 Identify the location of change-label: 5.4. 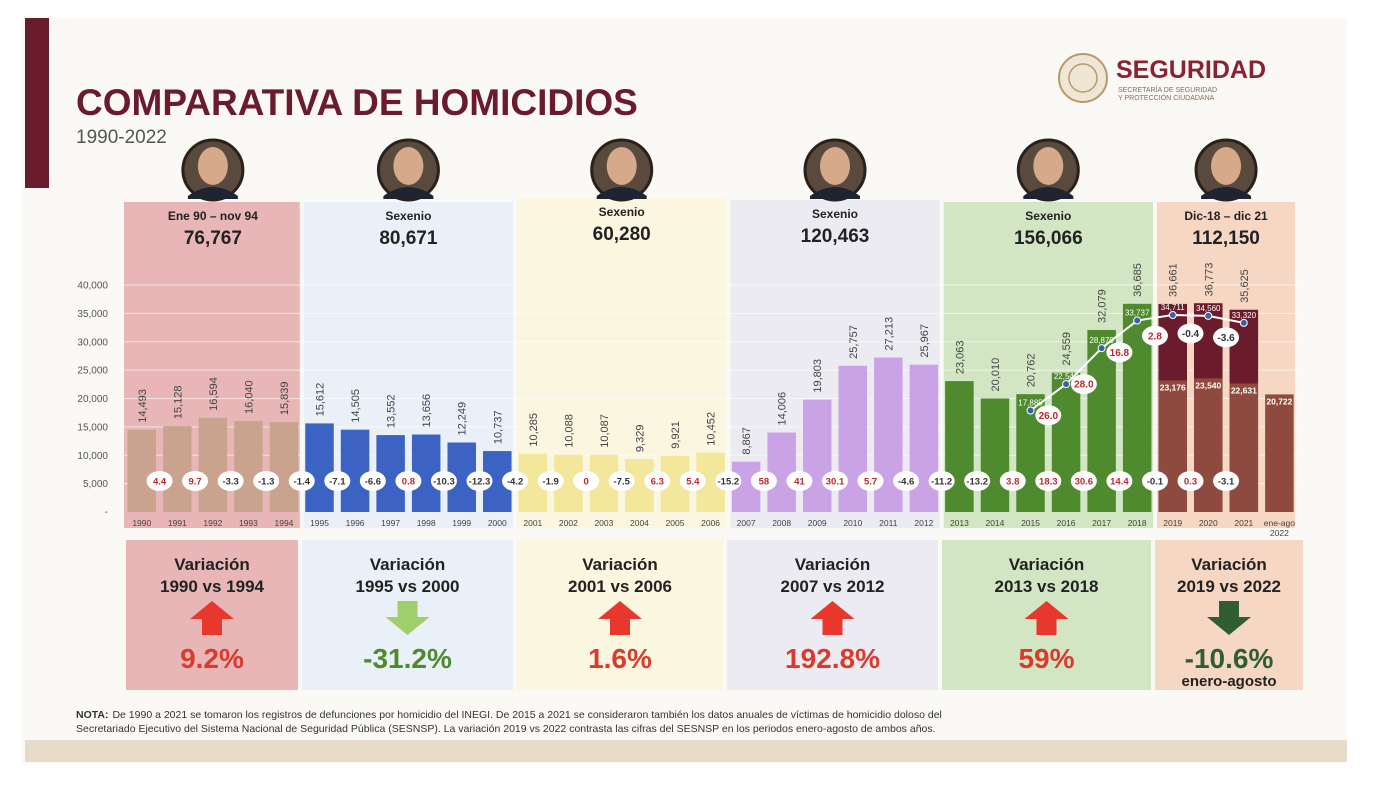
(693, 482).